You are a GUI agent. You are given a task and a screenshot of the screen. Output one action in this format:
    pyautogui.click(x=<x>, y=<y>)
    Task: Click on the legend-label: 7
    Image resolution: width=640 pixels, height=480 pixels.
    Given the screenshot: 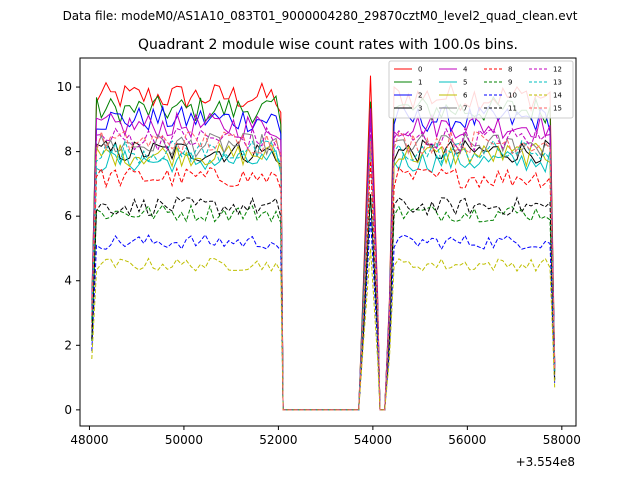 What is the action you would take?
    pyautogui.click(x=465, y=109)
    